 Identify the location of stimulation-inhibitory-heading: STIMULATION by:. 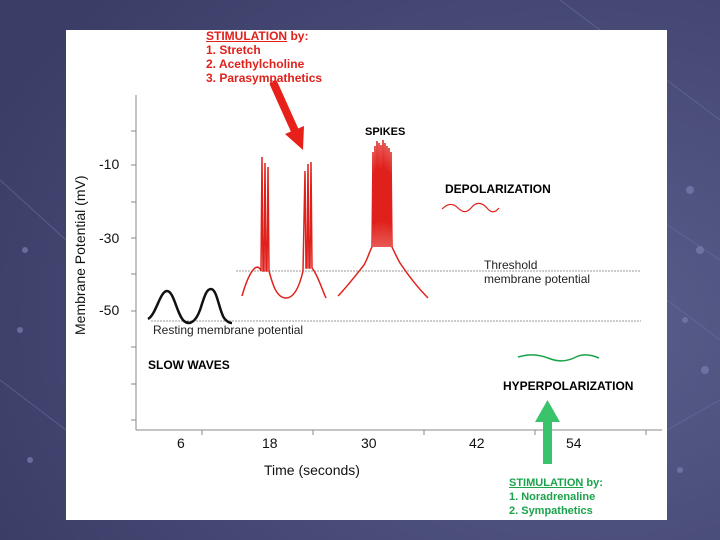
(556, 483).